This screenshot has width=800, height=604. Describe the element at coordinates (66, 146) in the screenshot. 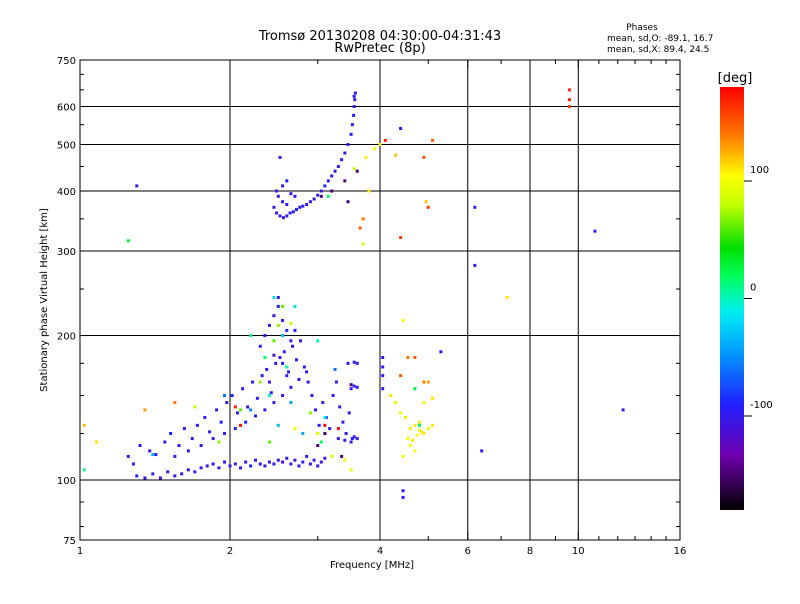

I see `y-tick-label: 500` at that location.